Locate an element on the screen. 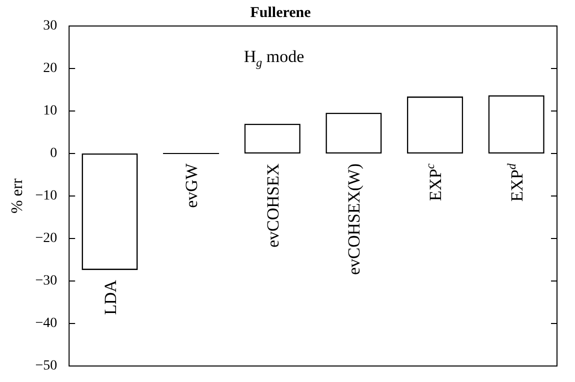 This screenshot has width=575, height=382. x-tick-label: evGW is located at coordinates (192, 185).